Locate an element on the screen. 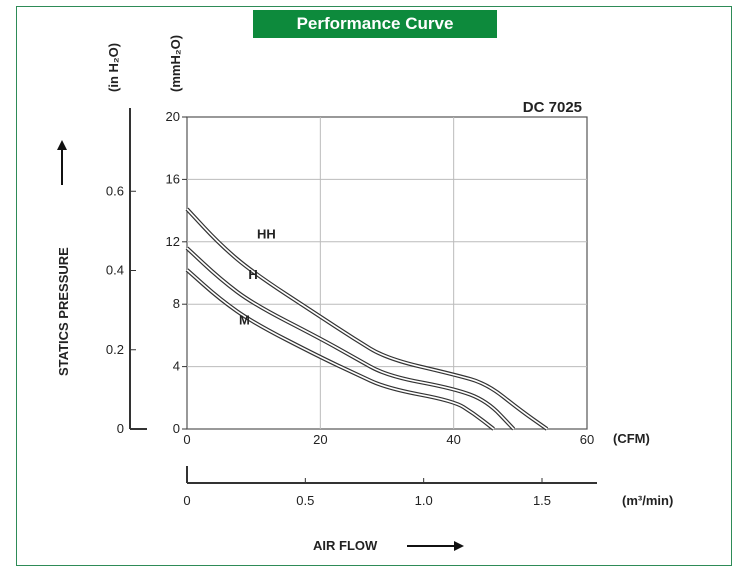 Image resolution: width=737 pixels, height=566 pixels. y-mm-tick-label: 0 is located at coordinates (176, 428).